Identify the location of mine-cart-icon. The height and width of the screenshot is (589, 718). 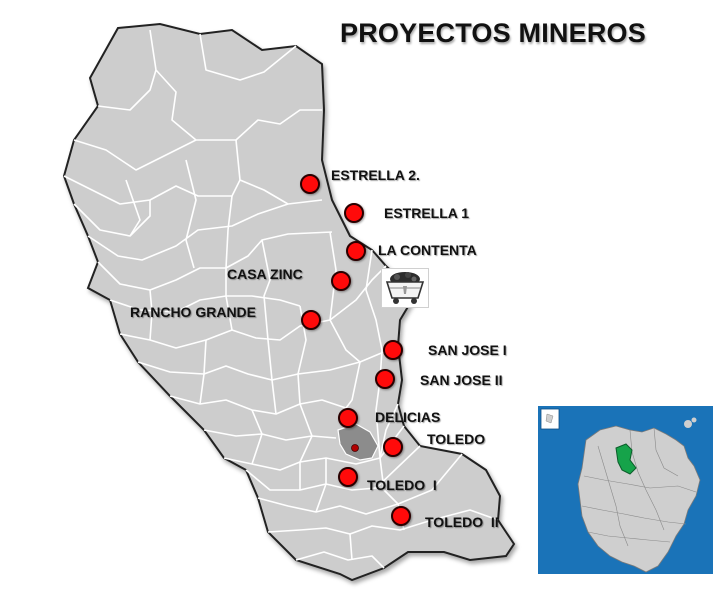
(405, 288).